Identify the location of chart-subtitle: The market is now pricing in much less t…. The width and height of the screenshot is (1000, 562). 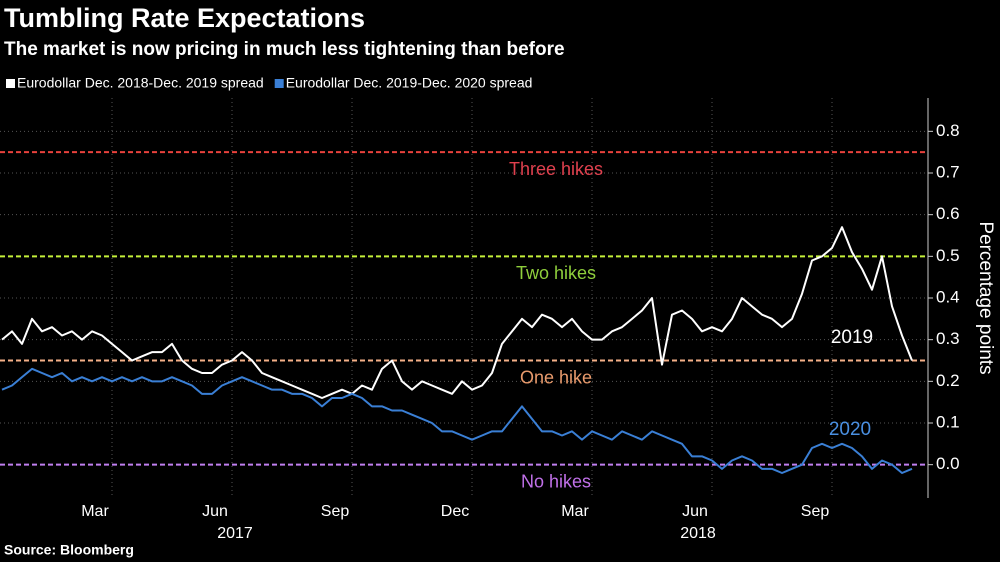
(284, 49).